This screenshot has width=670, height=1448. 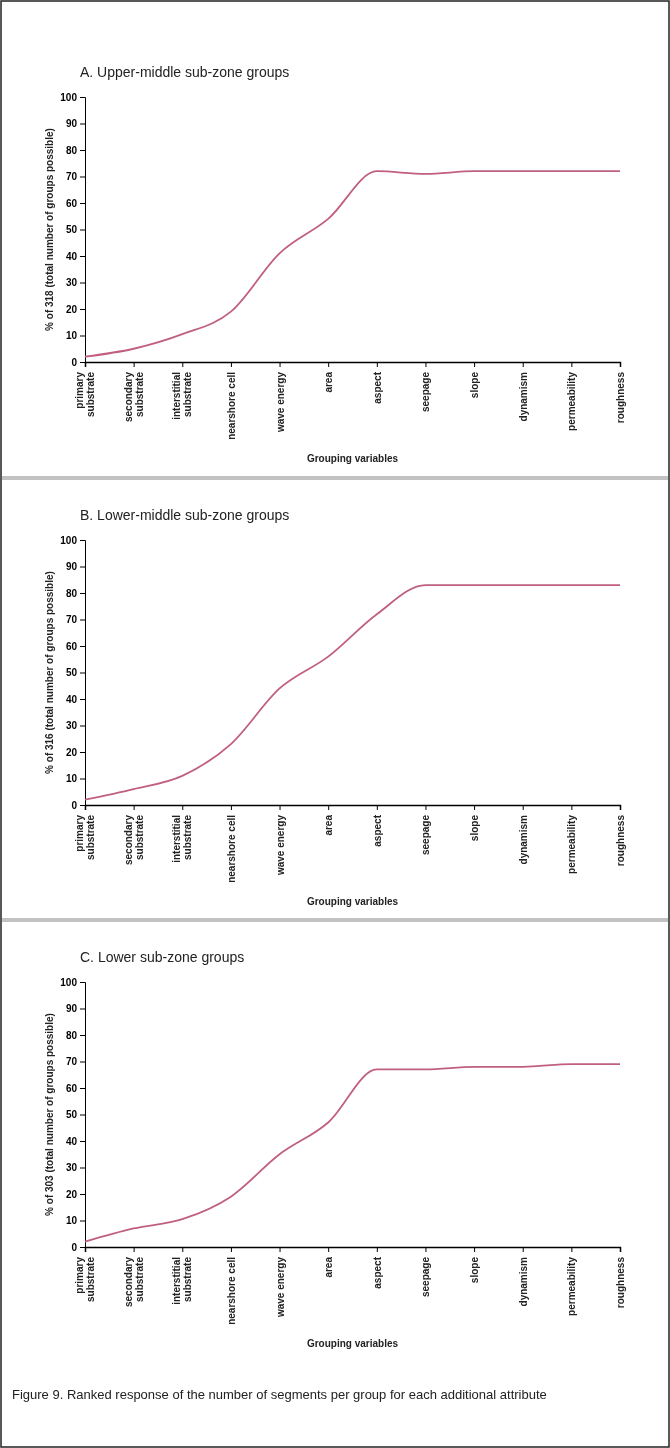 I want to click on y-axis-title: % of 303 (total number of groups possible), so click(x=49, y=1114).